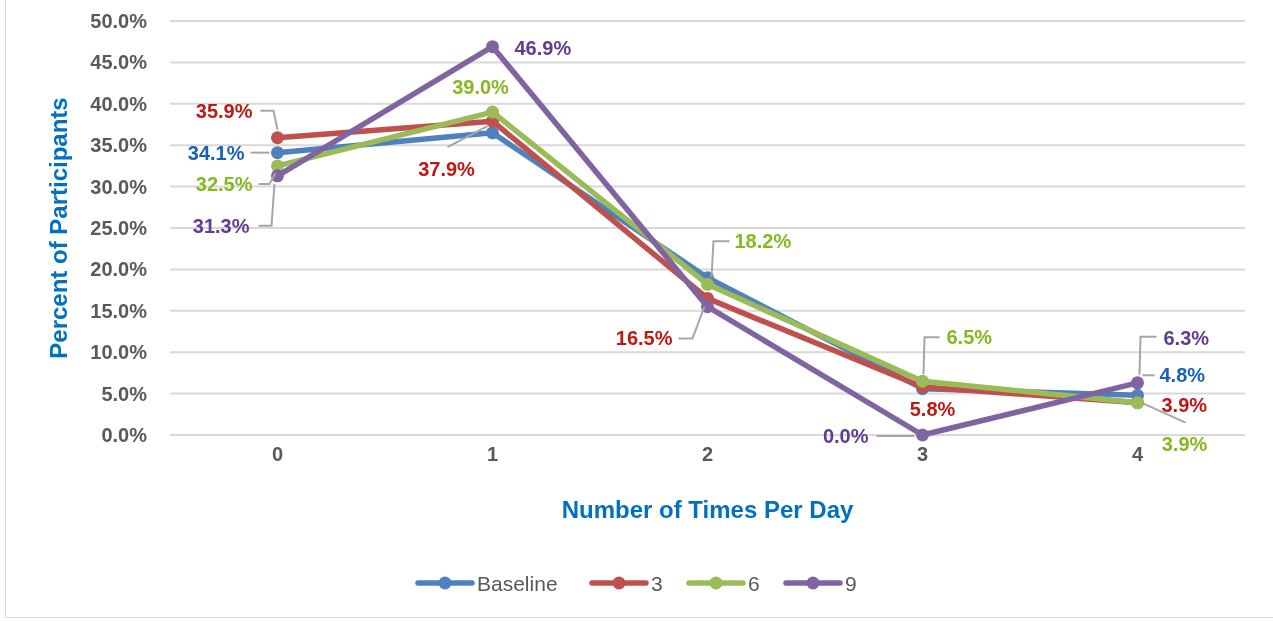 The image size is (1273, 621). Describe the element at coordinates (754, 583) in the screenshot. I see `legend-label: 6` at that location.